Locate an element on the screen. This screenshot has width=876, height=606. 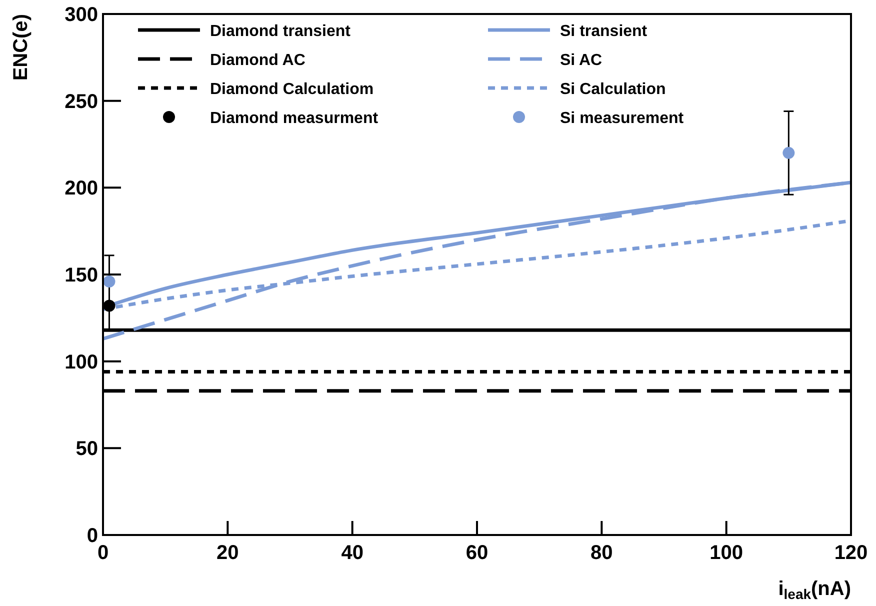
y-tick-label: 150 is located at coordinates (81, 275).